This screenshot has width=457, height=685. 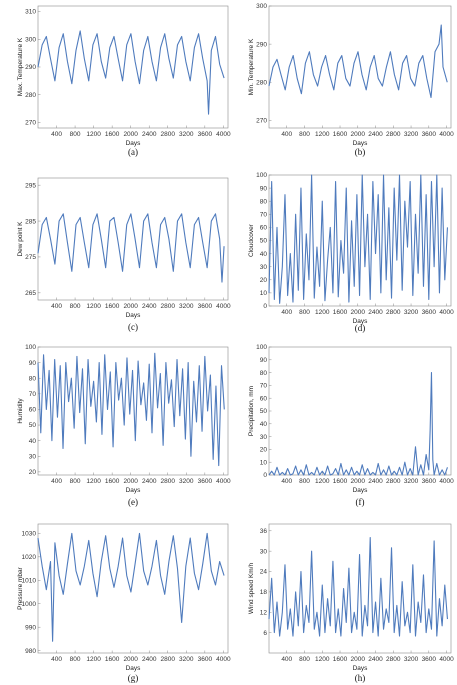 I want to click on y-tick-label: 300, so click(x=30, y=39).